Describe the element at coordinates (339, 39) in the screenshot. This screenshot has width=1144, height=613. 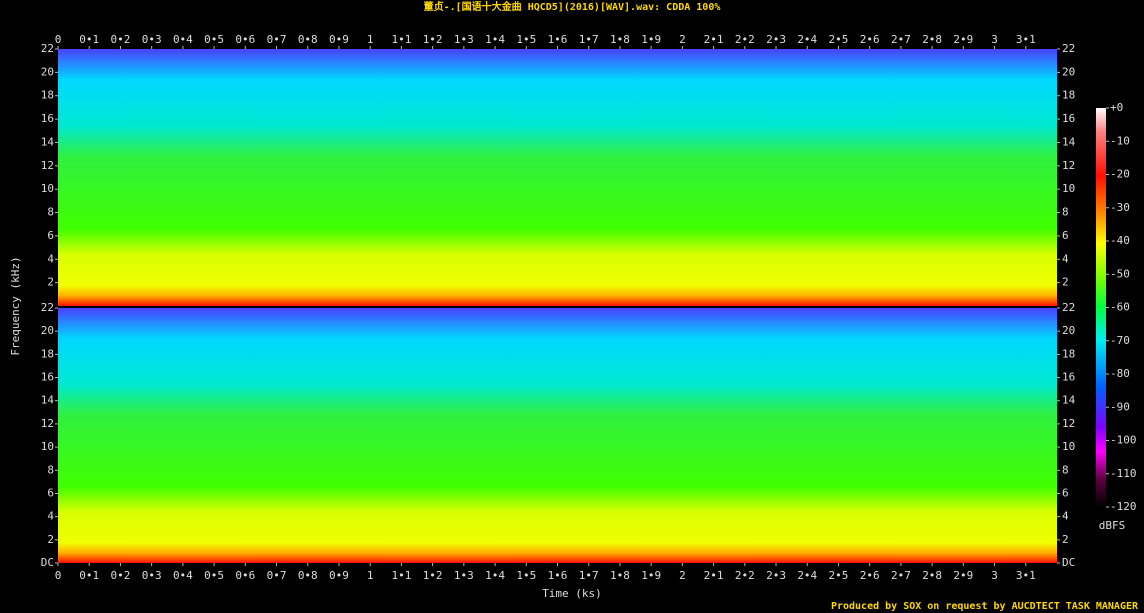
I see `x-tick-label: 0•9` at that location.